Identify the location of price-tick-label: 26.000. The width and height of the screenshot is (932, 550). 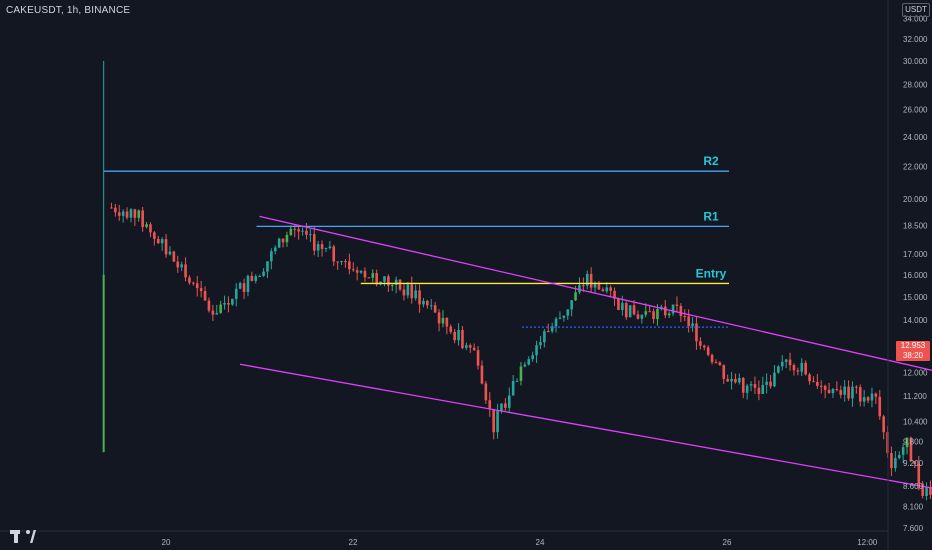
(915, 110).